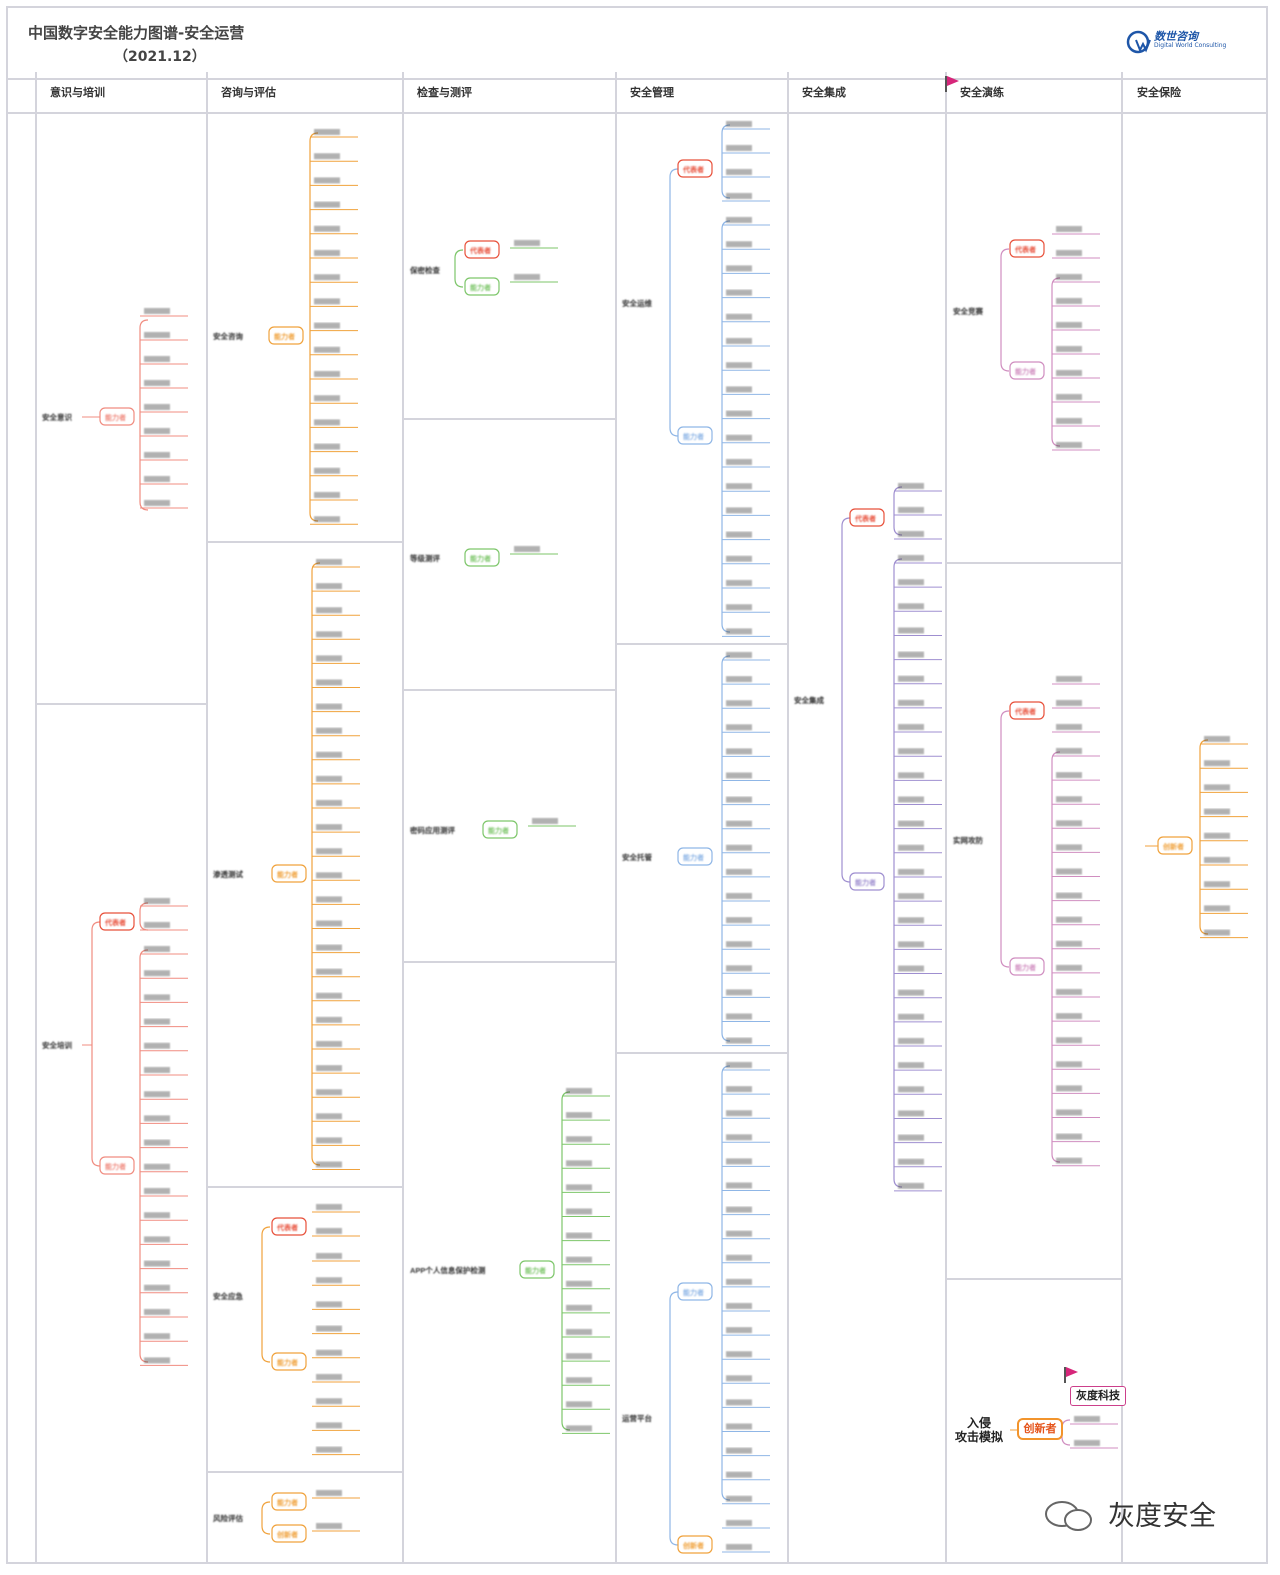 This screenshot has height=1575, width=1280. What do you see at coordinates (228, 336) in the screenshot?
I see `branch-consulting: 安全咨询` at bounding box center [228, 336].